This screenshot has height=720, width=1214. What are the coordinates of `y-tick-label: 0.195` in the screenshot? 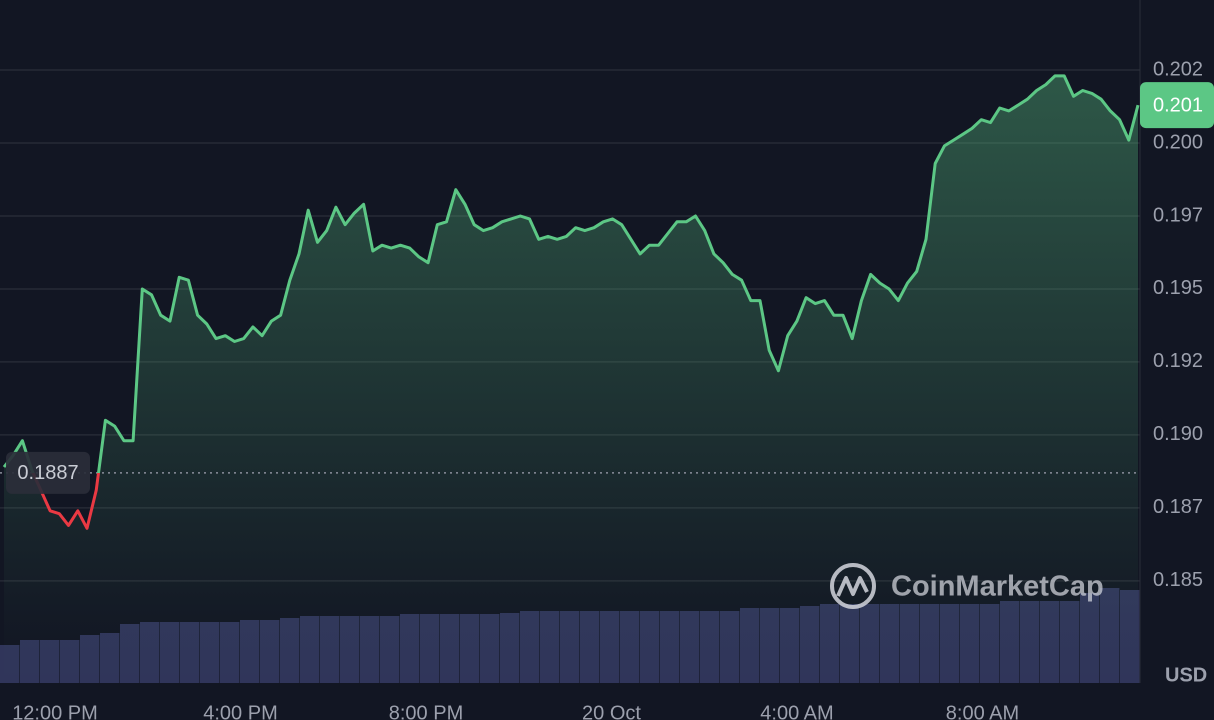 It's located at (1178, 288).